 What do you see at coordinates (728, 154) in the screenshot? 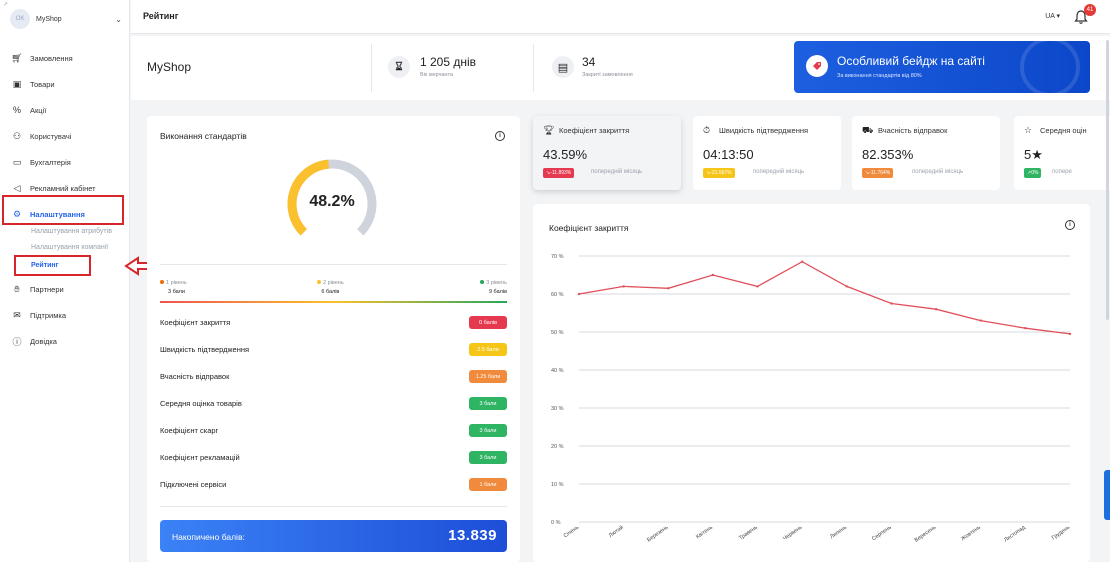
I see `kpi-value: 04:13:50` at bounding box center [728, 154].